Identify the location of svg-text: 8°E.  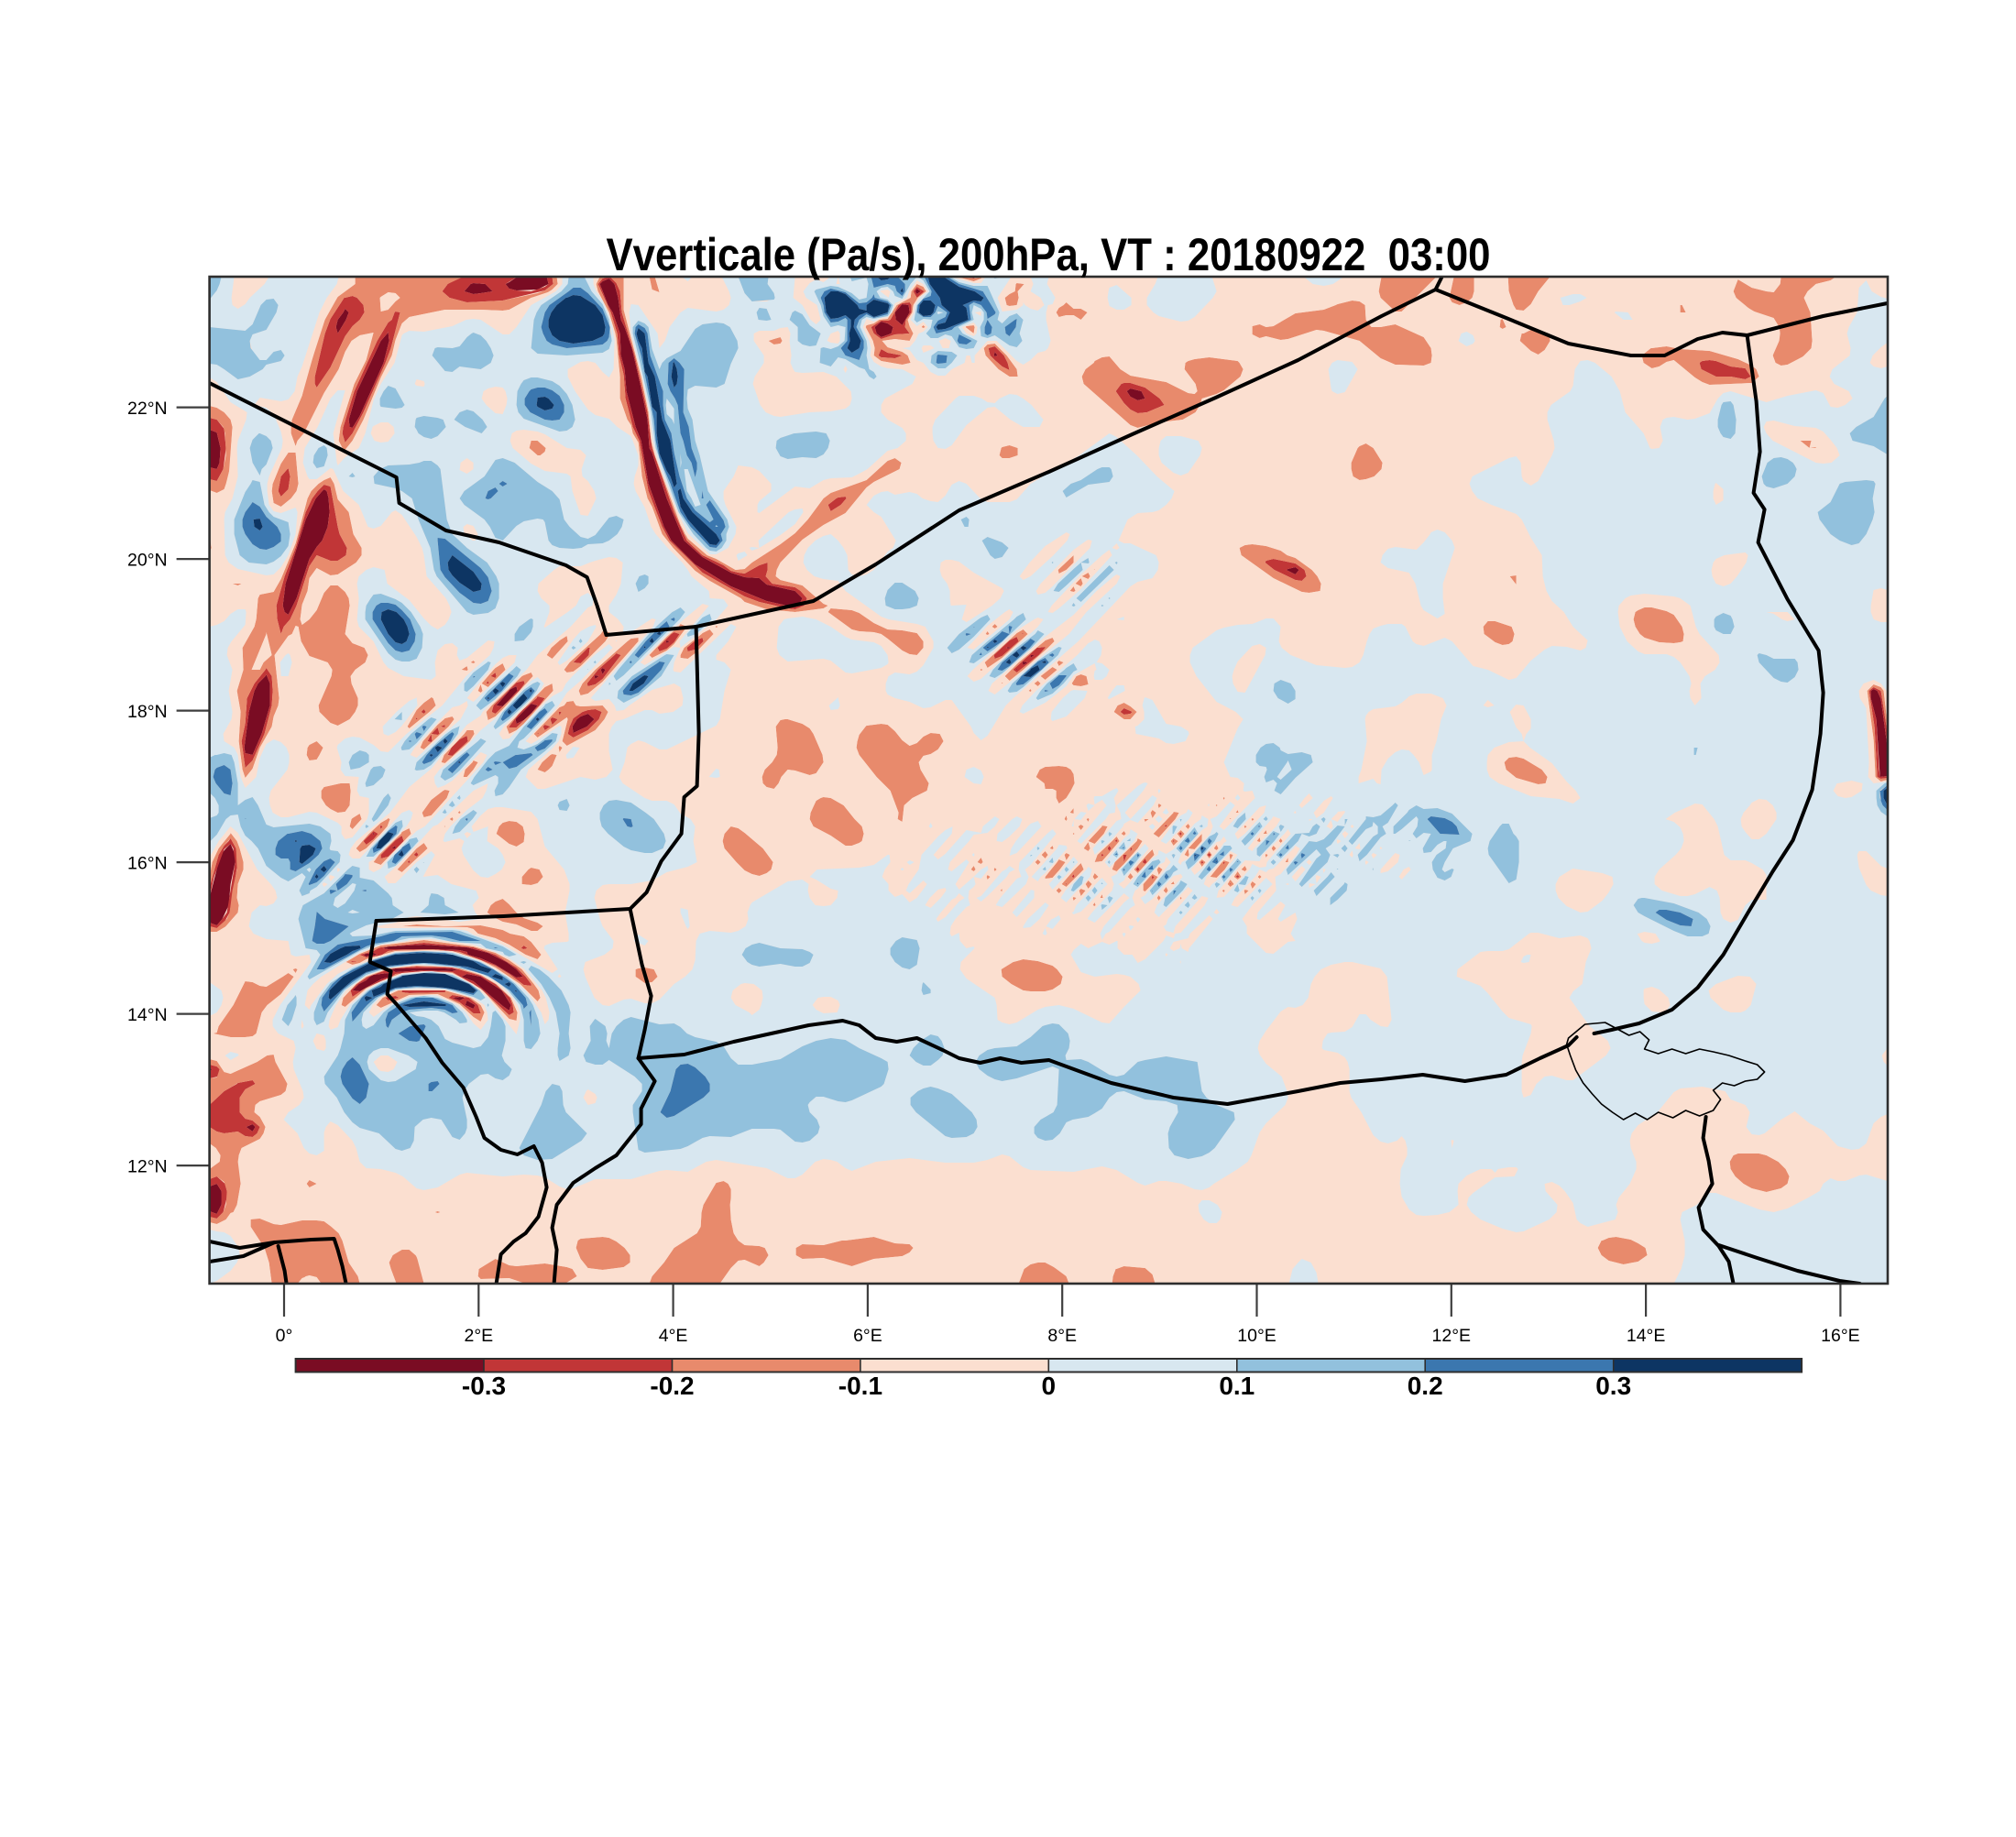
(1062, 1336).